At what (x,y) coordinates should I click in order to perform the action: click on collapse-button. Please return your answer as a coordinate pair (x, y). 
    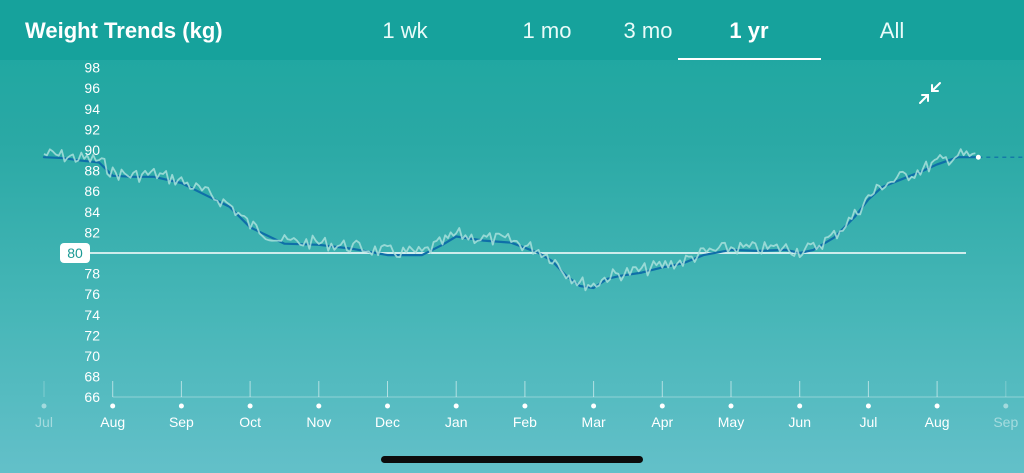
    Looking at the image, I should click on (930, 93).